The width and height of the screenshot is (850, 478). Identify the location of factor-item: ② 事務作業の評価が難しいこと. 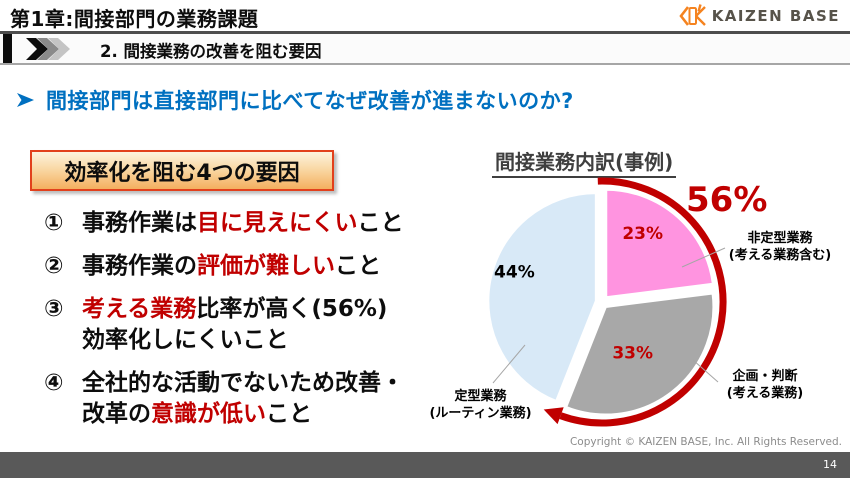
(264, 266).